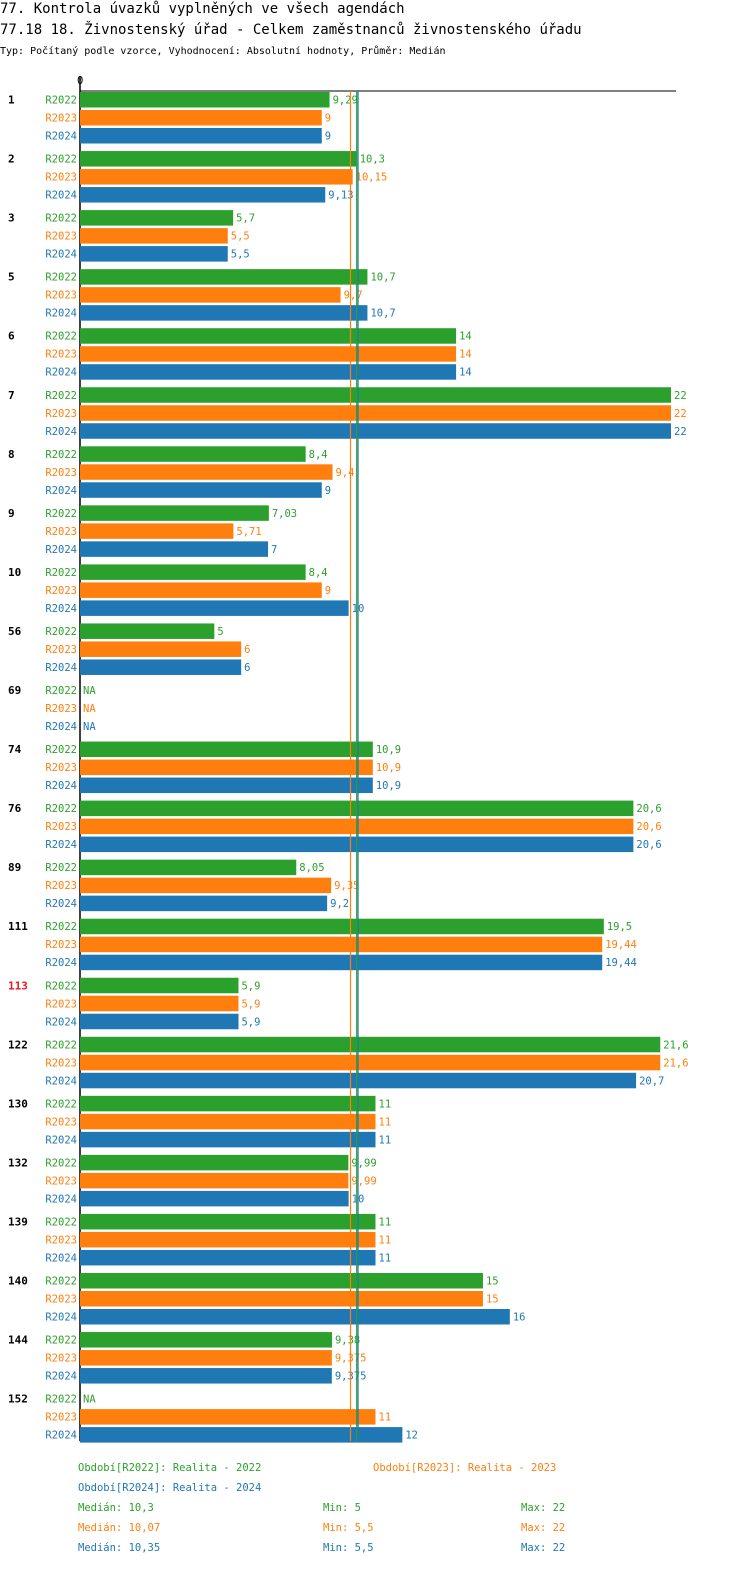 The width and height of the screenshot is (750, 1592). What do you see at coordinates (284, 514) in the screenshot?
I see `data-label: 7,03` at bounding box center [284, 514].